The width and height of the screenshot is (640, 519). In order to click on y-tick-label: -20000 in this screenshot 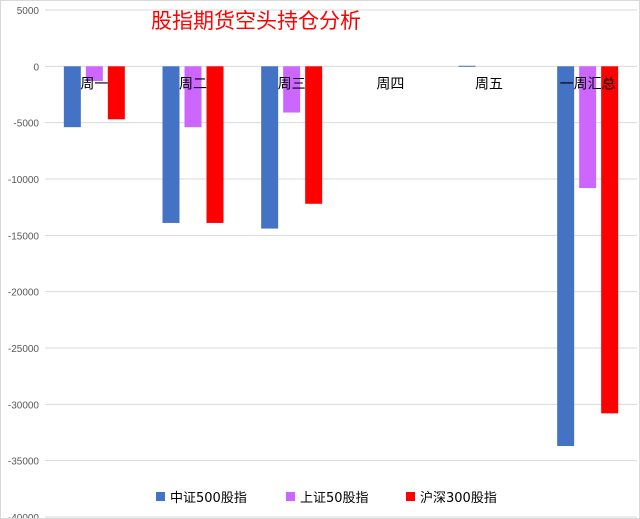, I will do `click(24, 293)`.